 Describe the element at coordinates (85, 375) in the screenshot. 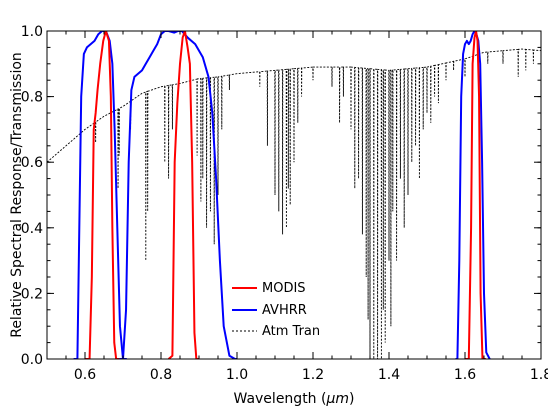

I see `x-tick-label: 0.6` at that location.